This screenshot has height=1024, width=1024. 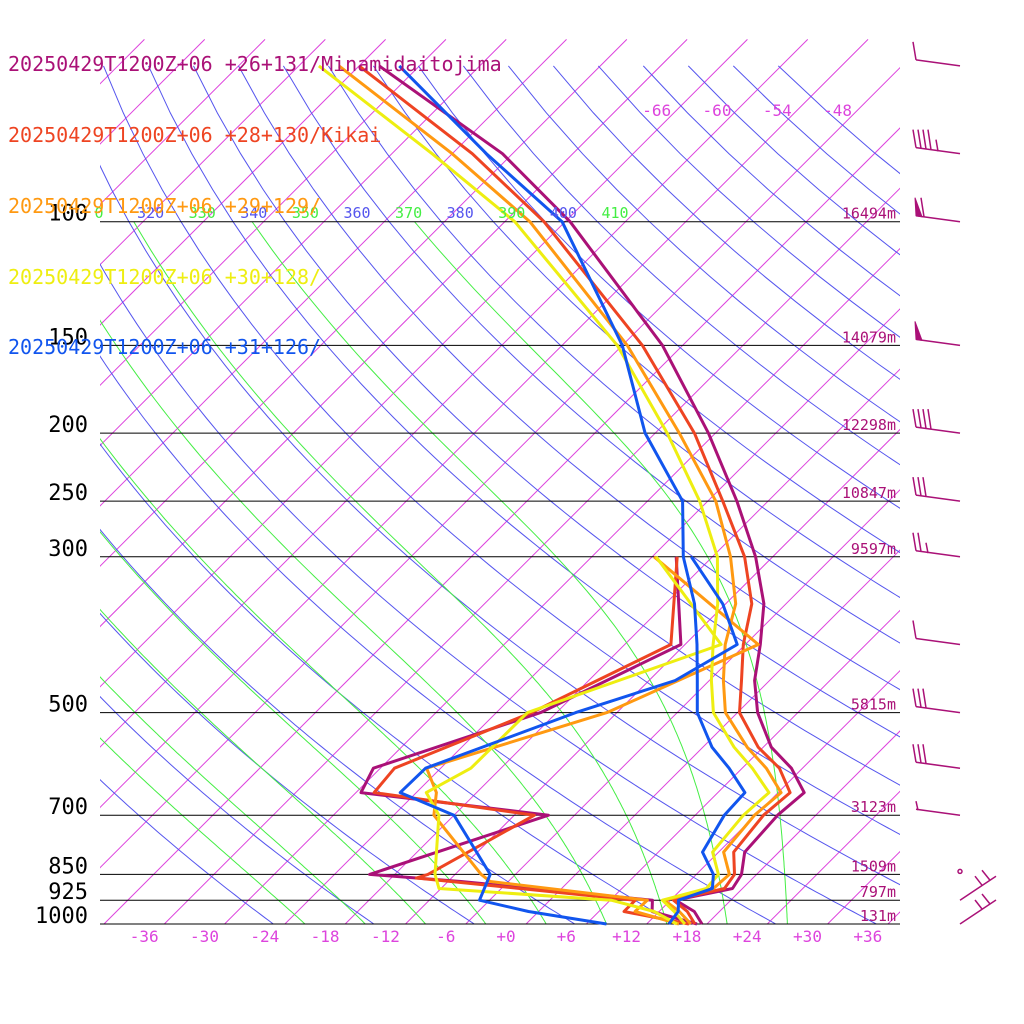 I want to click on pressure-tick-label: 250, so click(x=68, y=493).